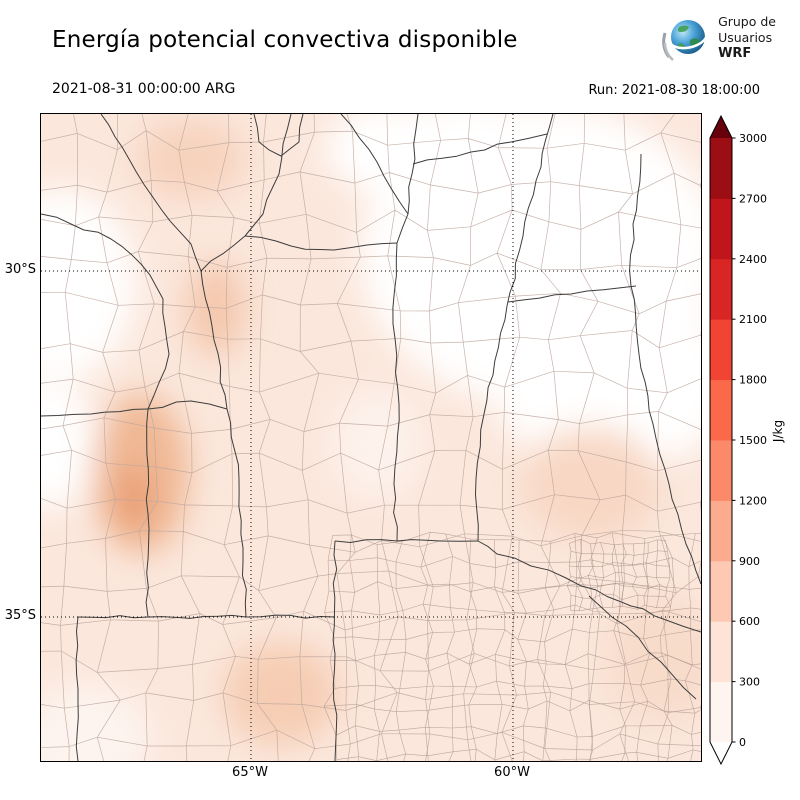  I want to click on colorbar-tick-label: 1200, so click(753, 500).